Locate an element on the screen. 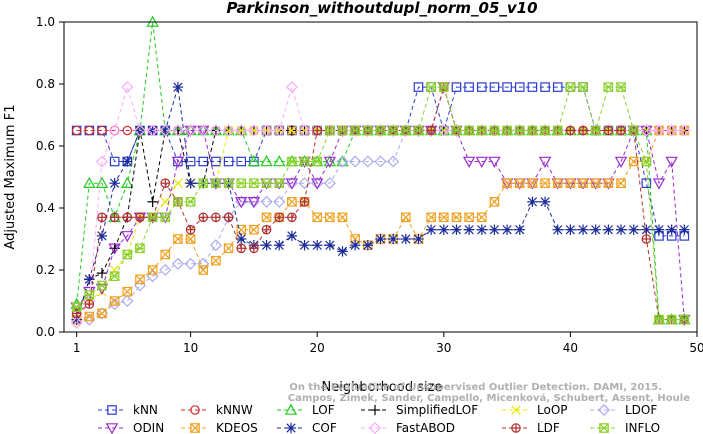 The height and width of the screenshot is (434, 703). legend-item-inflo: INFLO is located at coordinates (625, 427).